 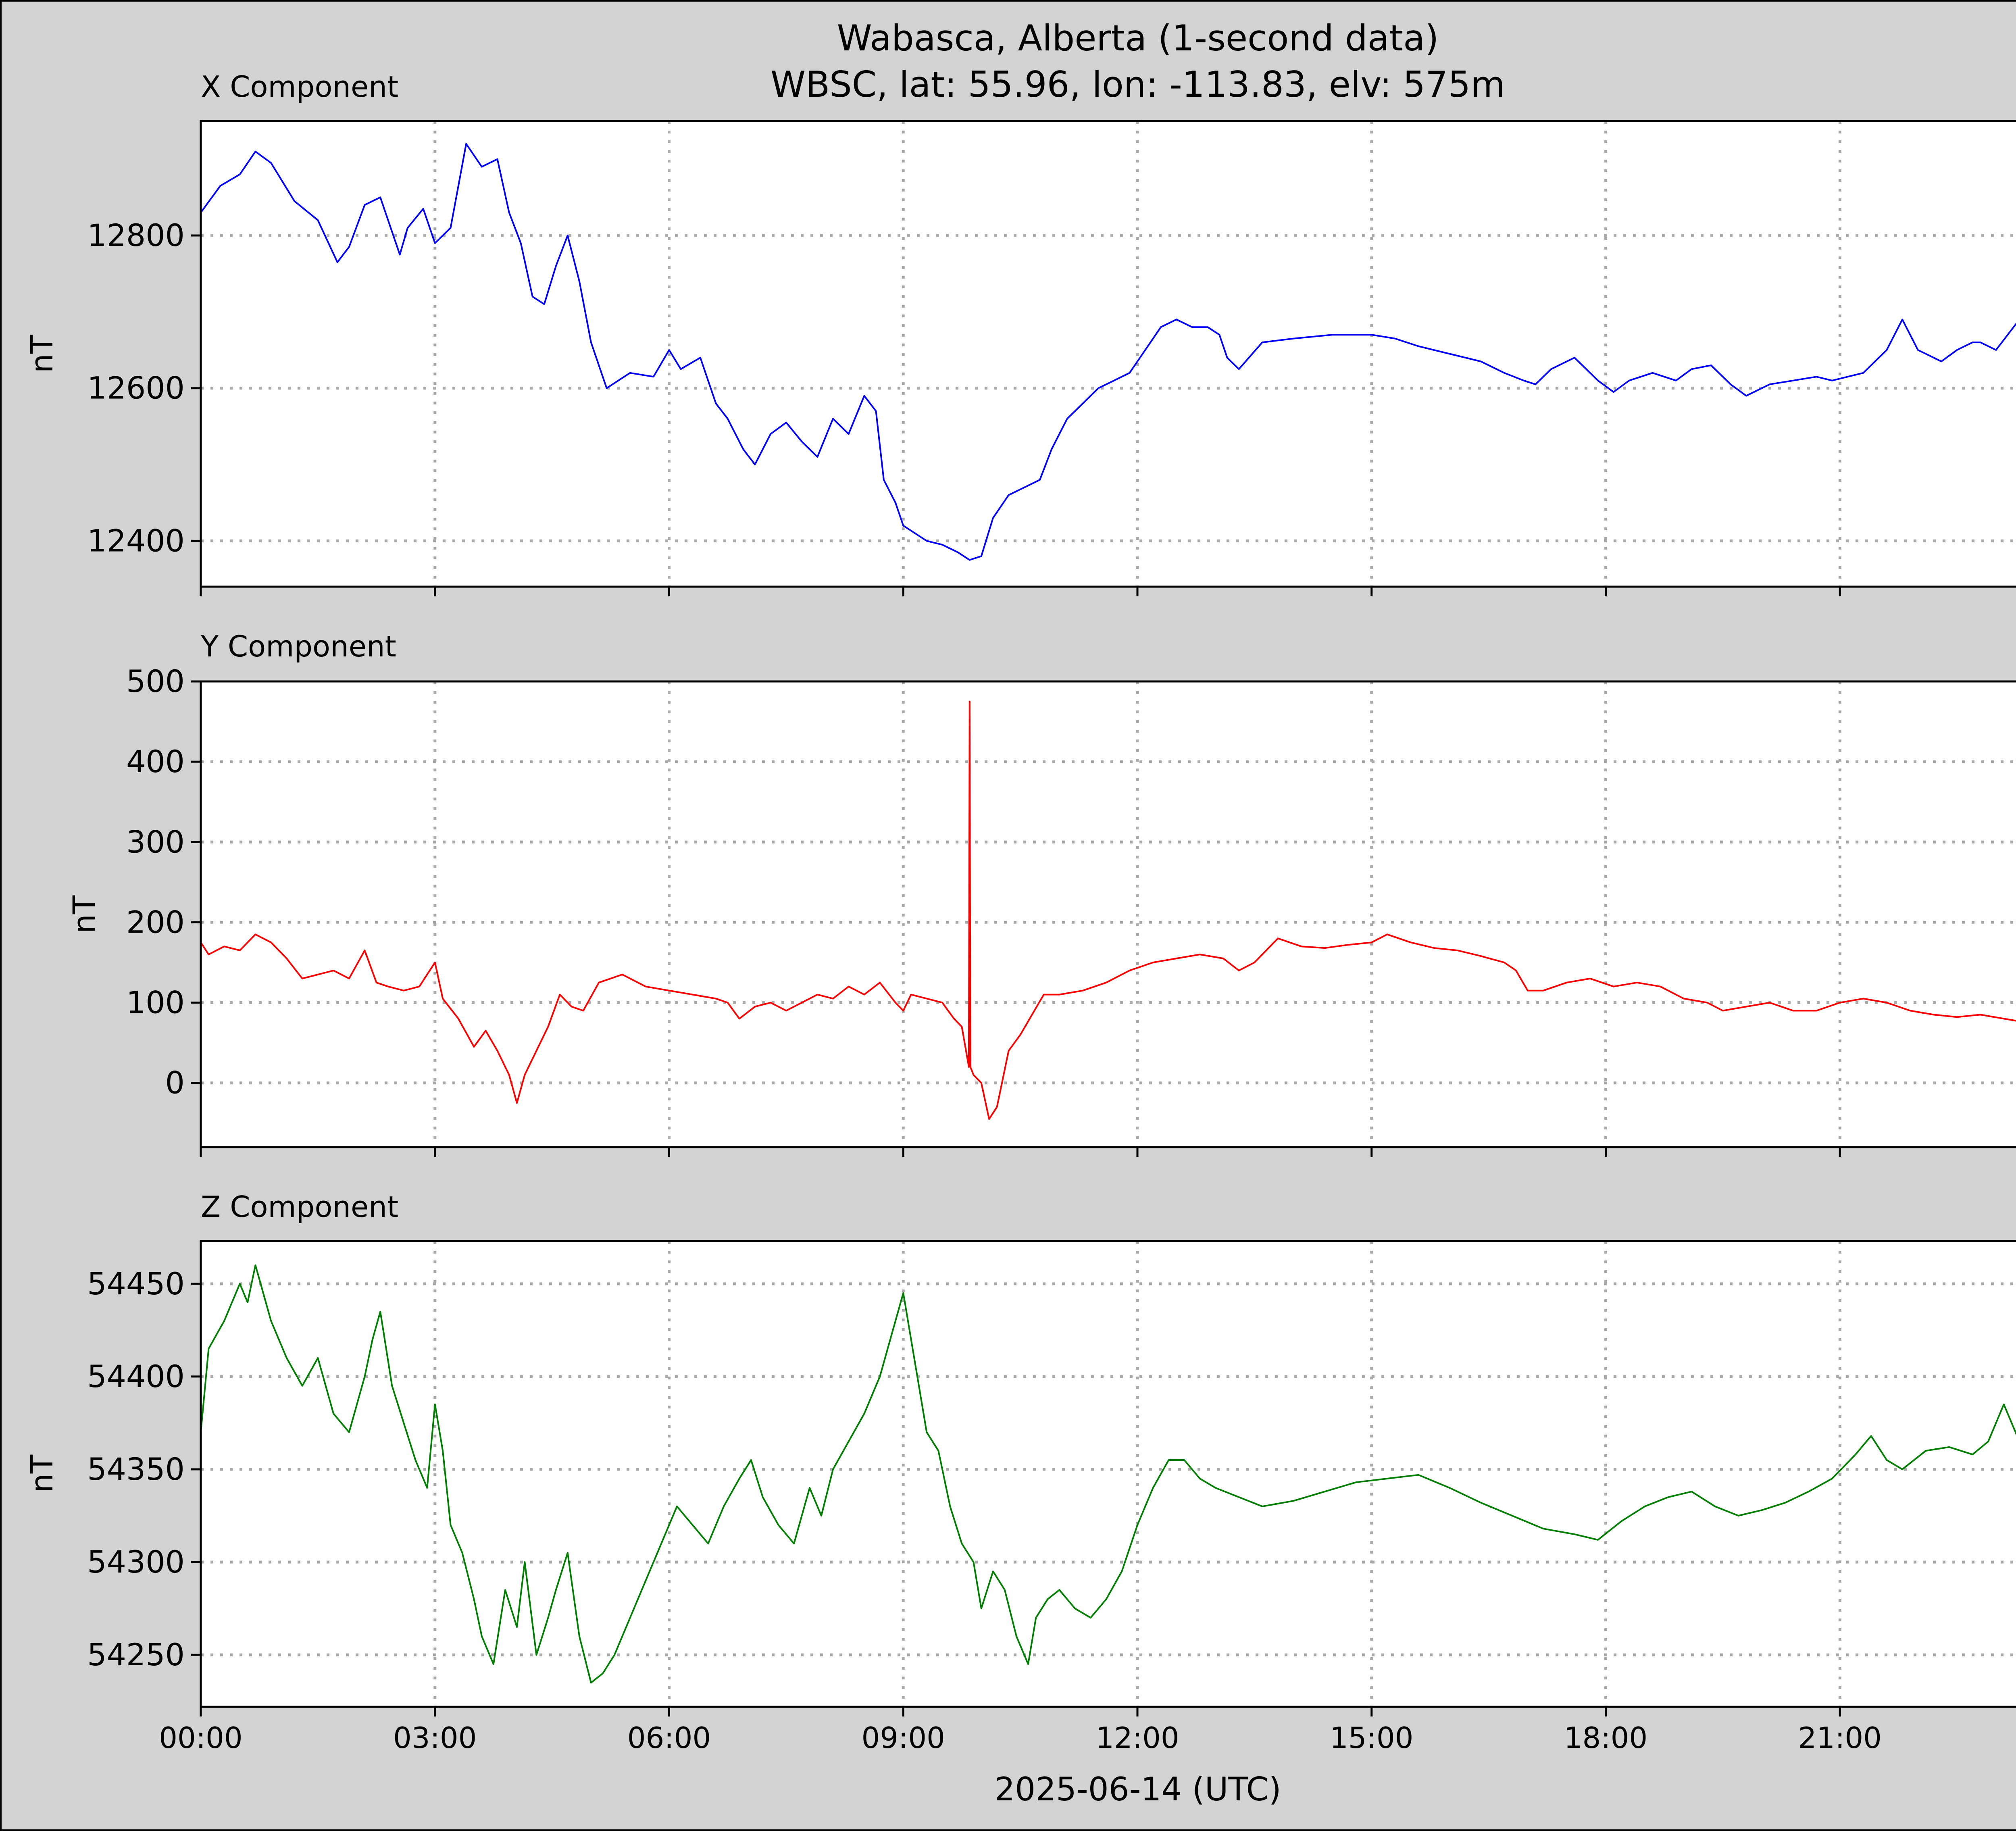 What do you see at coordinates (136, 1562) in the screenshot?
I see `y-tick-label: 54300` at bounding box center [136, 1562].